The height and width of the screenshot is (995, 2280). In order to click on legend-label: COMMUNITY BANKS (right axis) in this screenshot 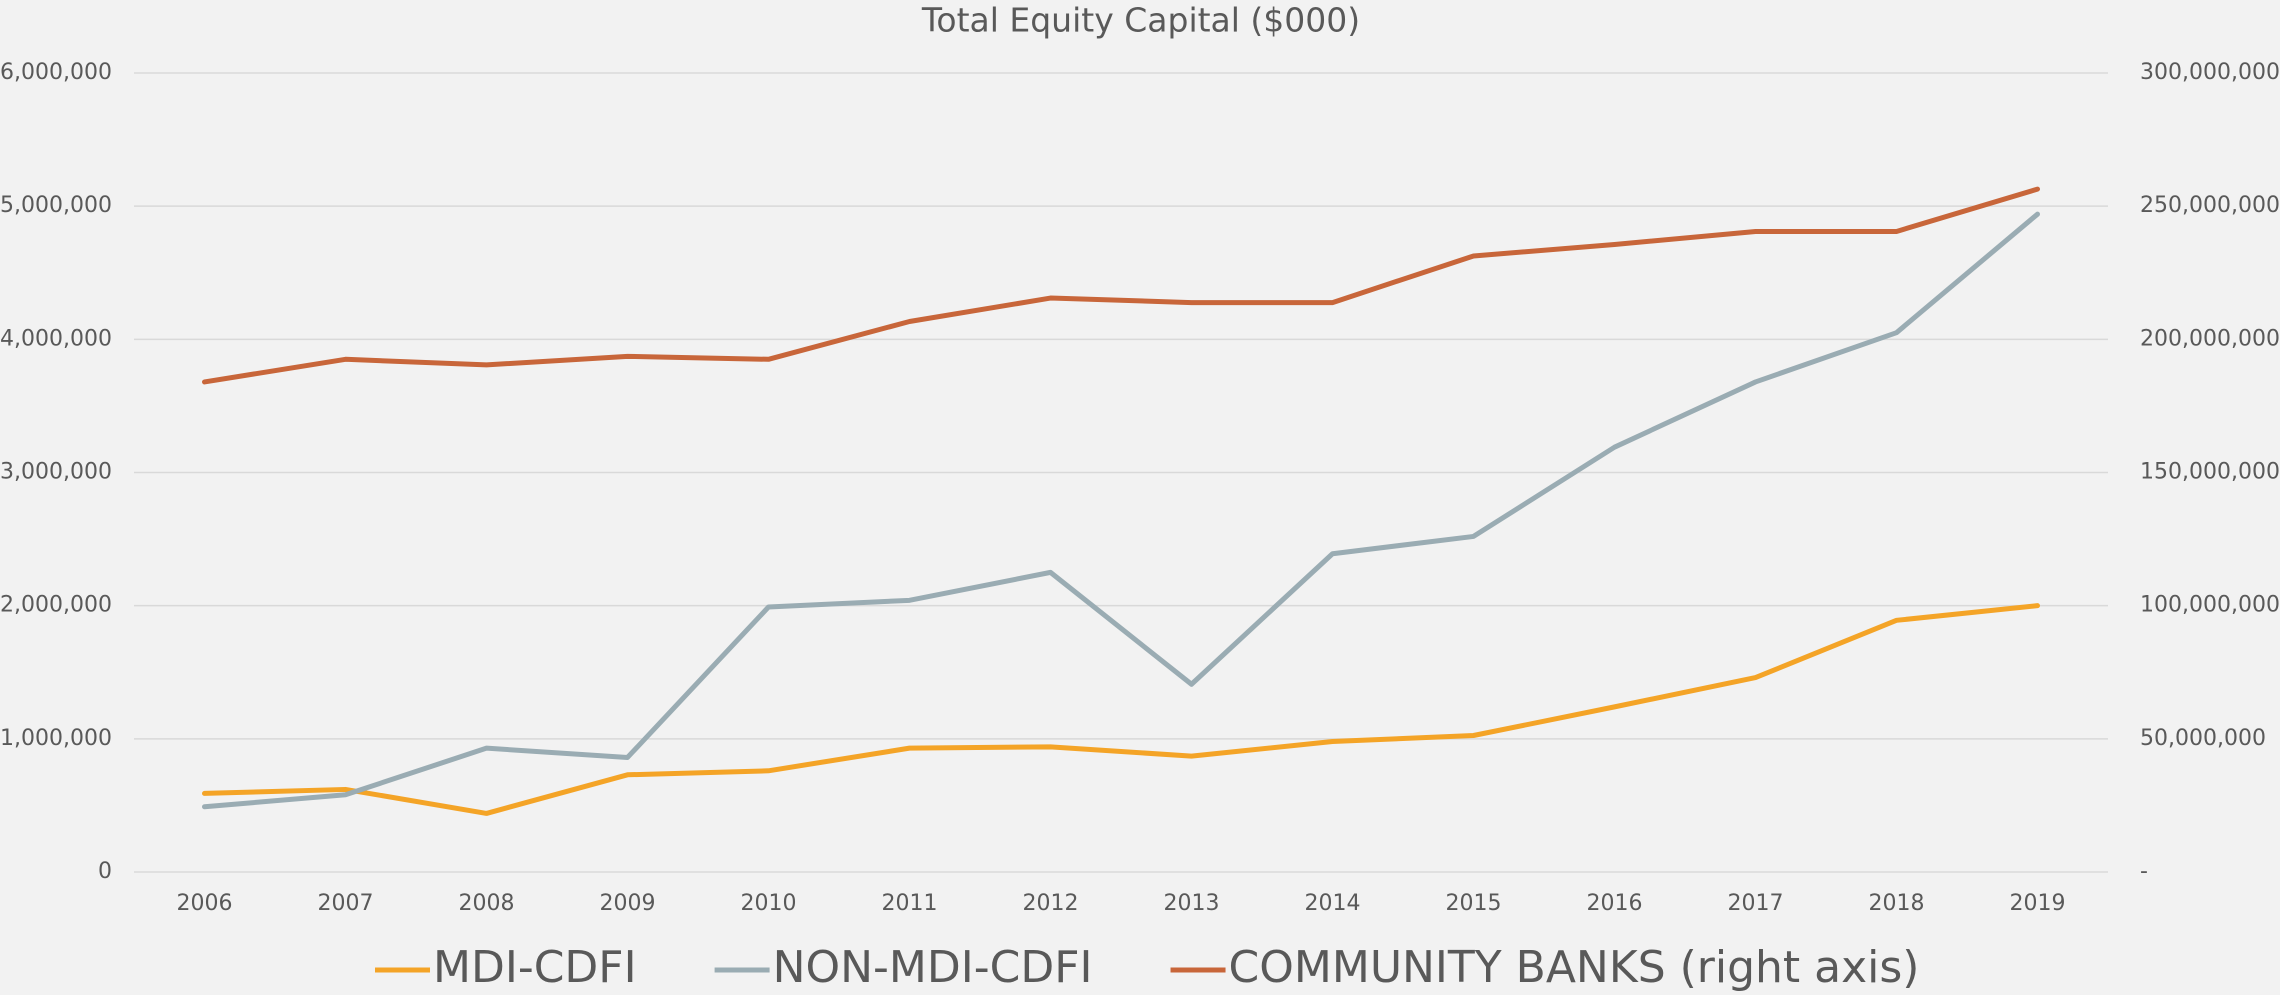, I will do `click(1574, 967)`.